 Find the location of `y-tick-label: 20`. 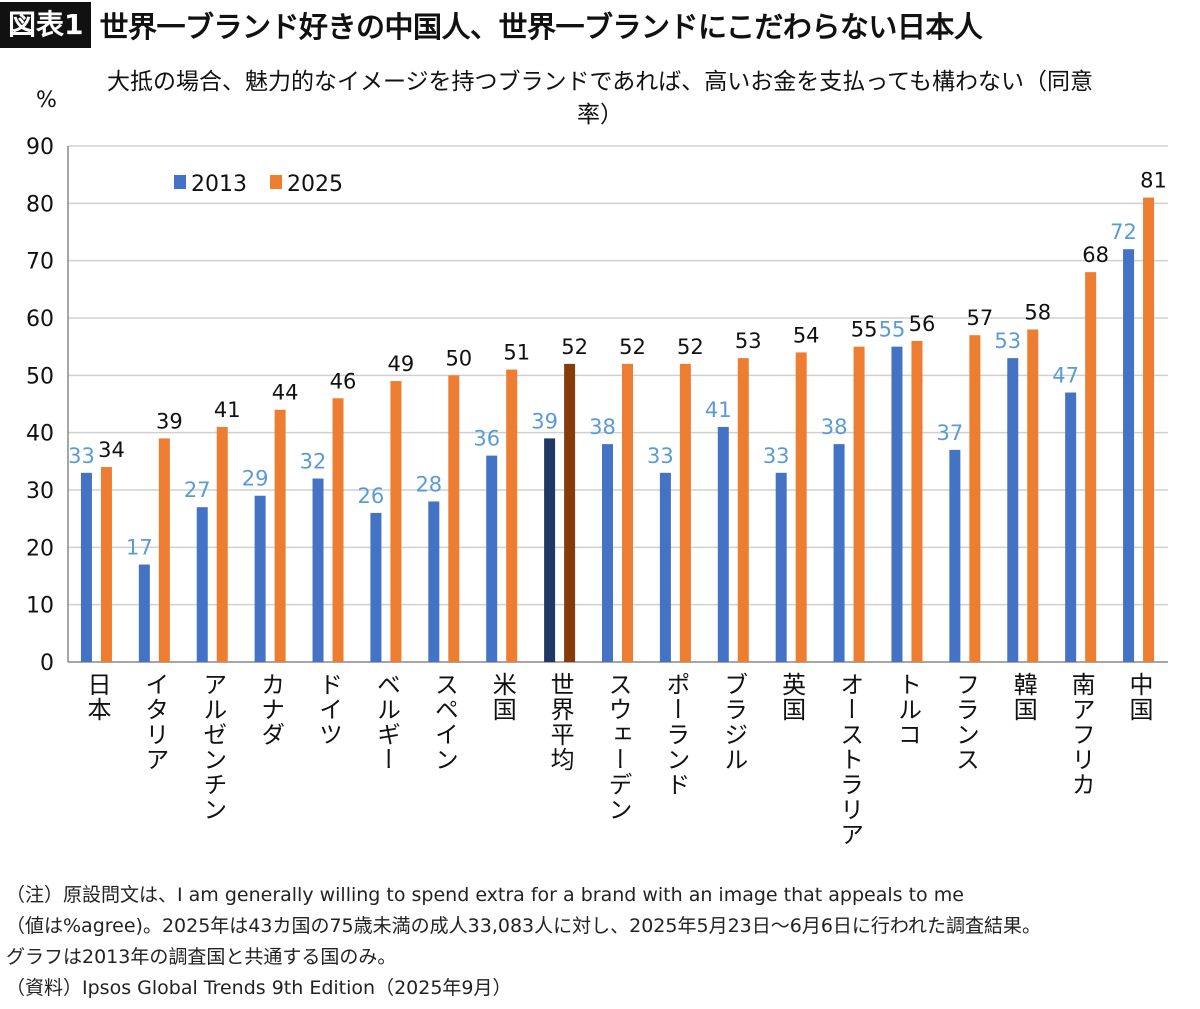

y-tick-label: 20 is located at coordinates (40, 548).